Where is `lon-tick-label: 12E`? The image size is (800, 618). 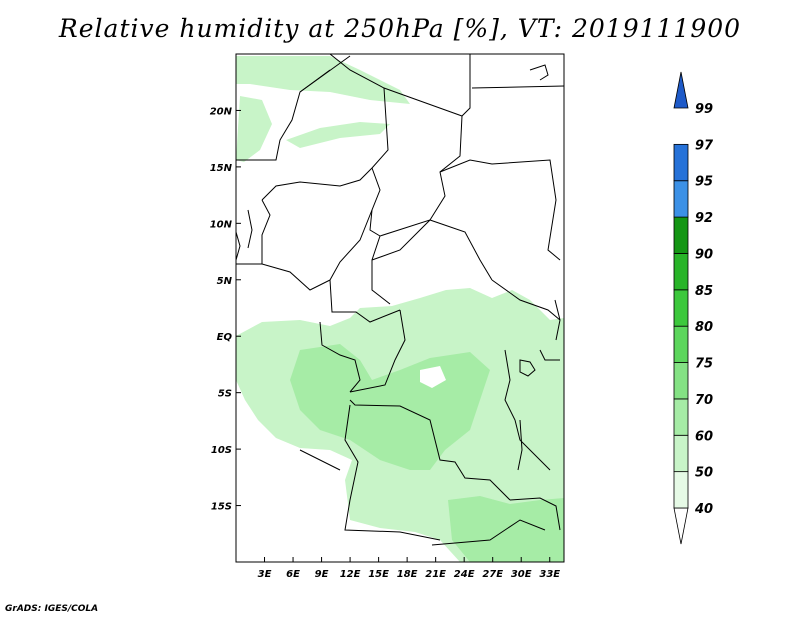
lon-tick-label: 12E is located at coordinates (350, 574).